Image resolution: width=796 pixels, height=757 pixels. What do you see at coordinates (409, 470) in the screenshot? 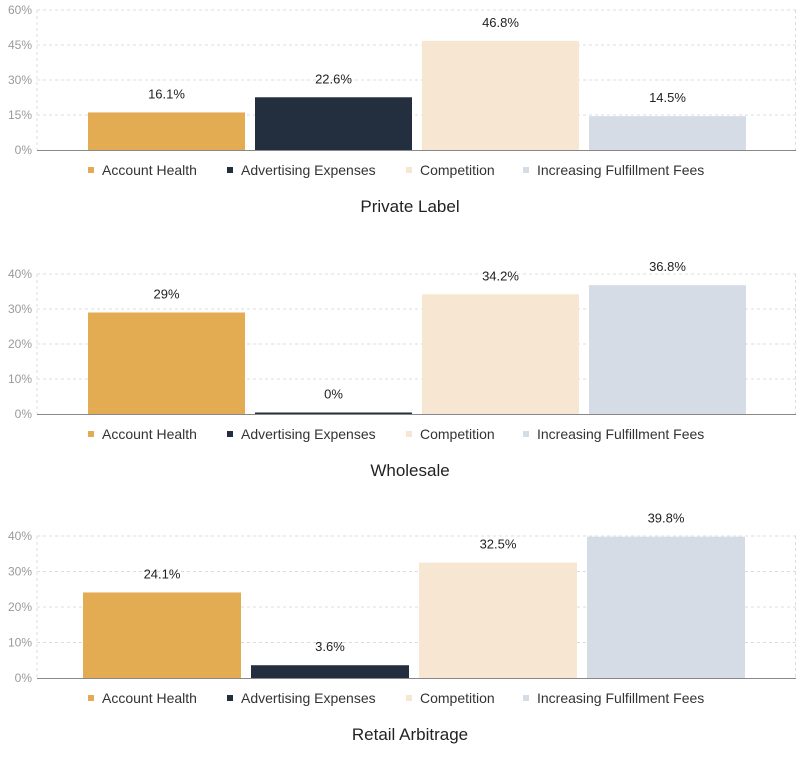
I see `chart-title: Wholesale` at bounding box center [409, 470].